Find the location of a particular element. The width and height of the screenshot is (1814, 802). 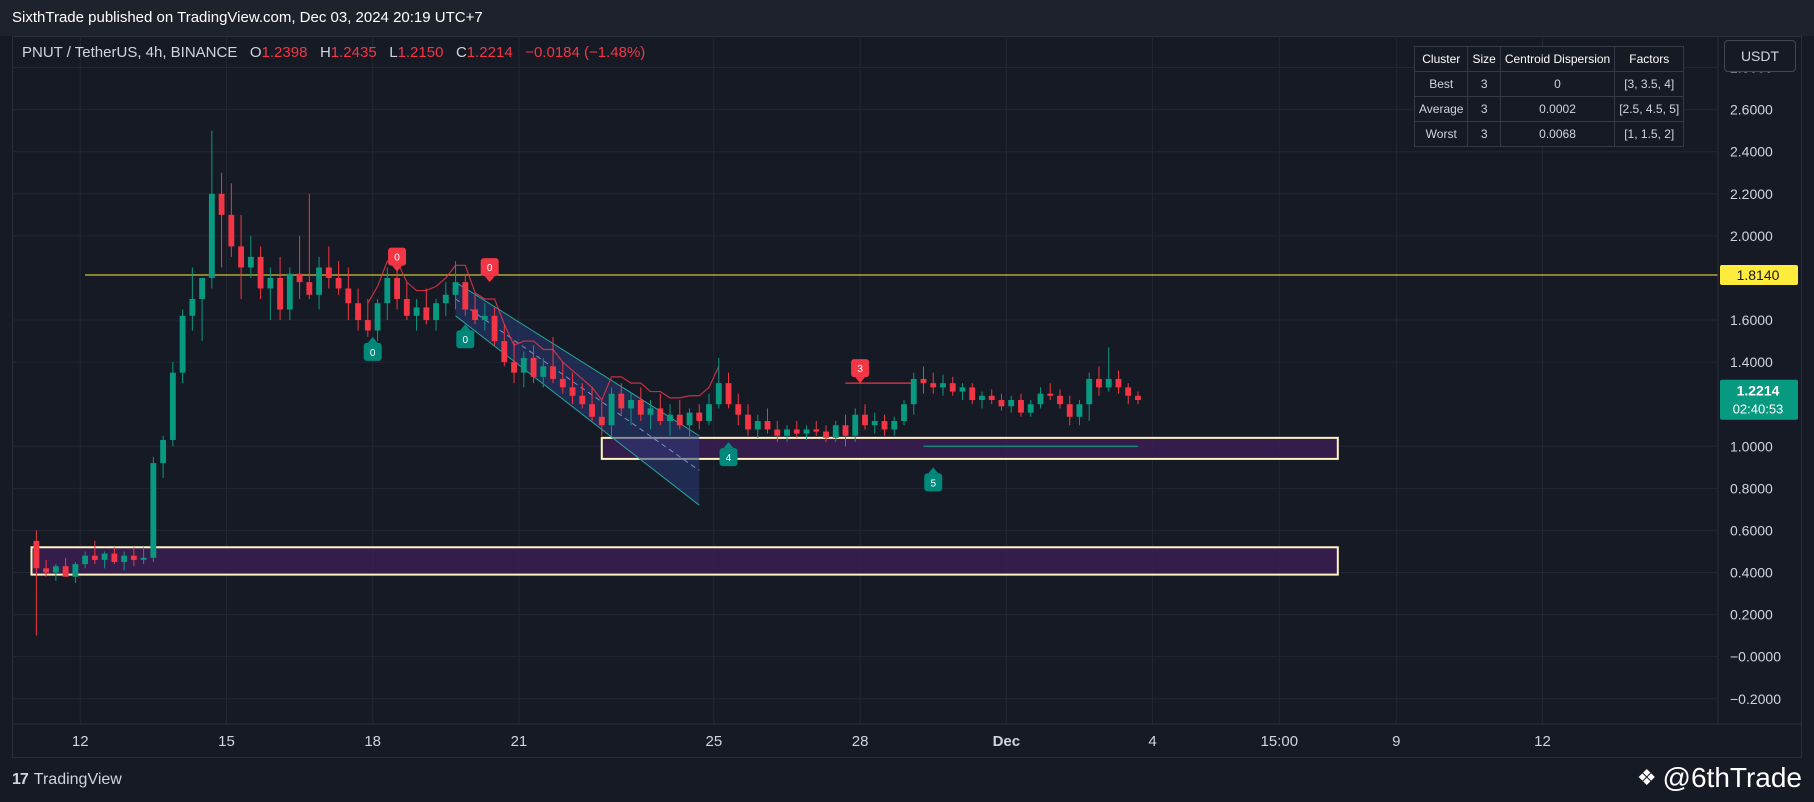

close-label: C is located at coordinates (461, 52).